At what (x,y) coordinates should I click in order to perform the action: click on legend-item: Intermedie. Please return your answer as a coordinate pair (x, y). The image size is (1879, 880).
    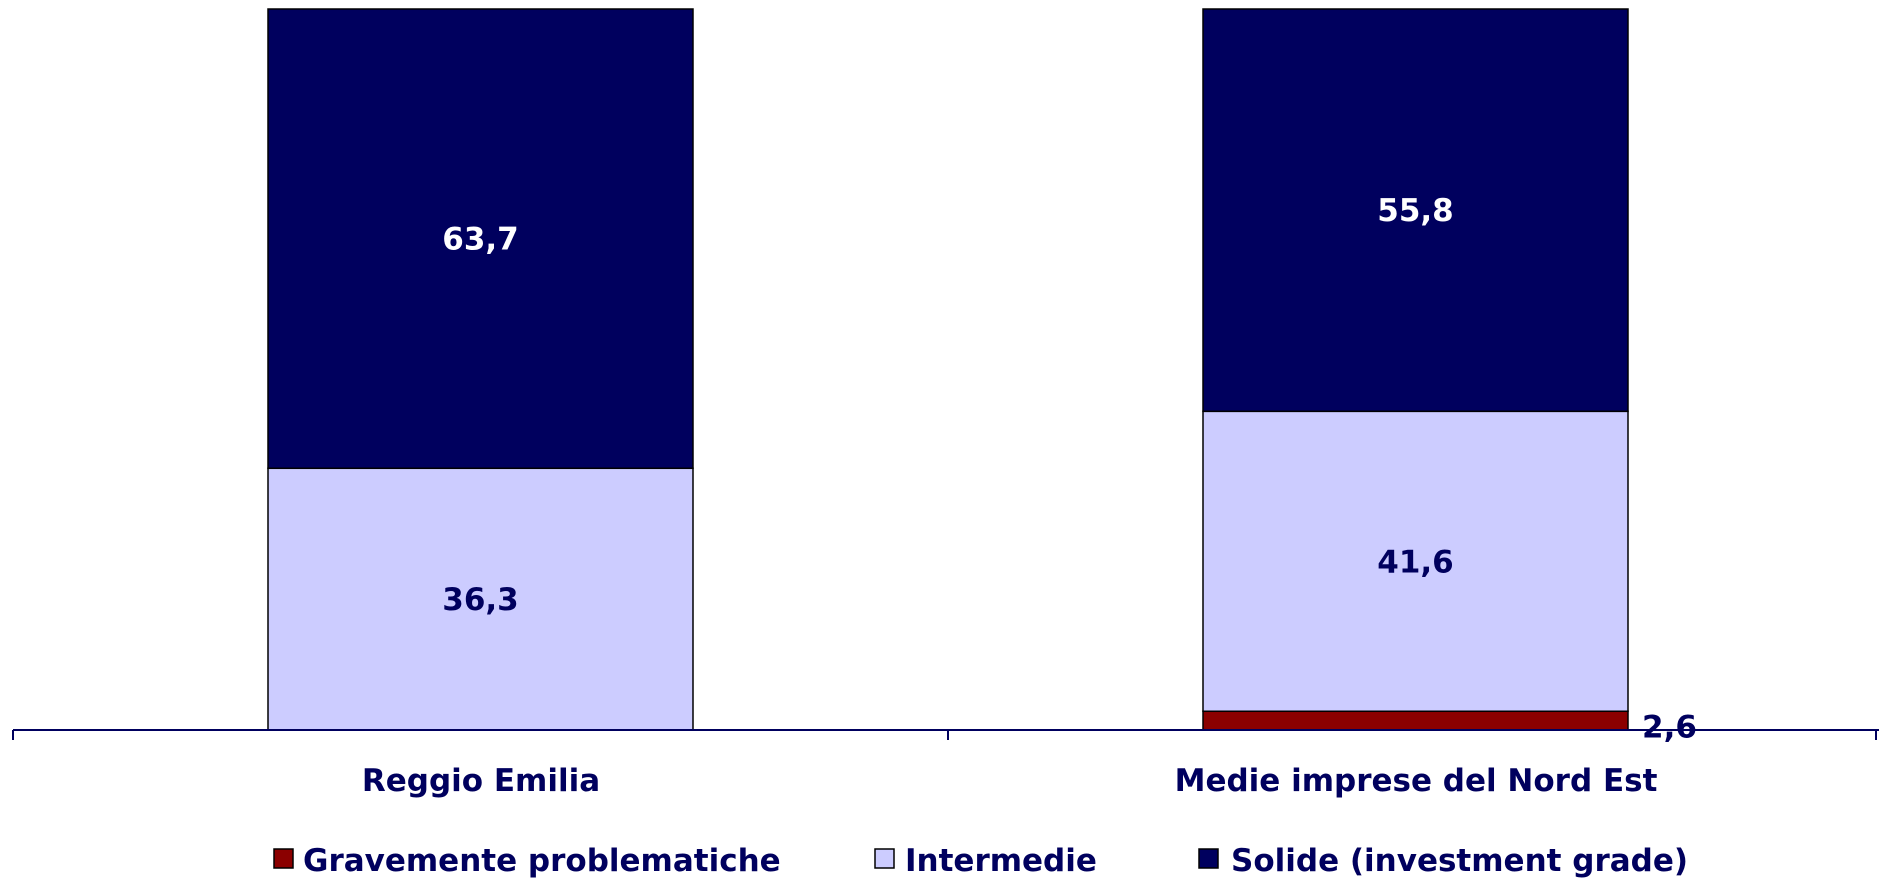
    Looking at the image, I should click on (985, 861).